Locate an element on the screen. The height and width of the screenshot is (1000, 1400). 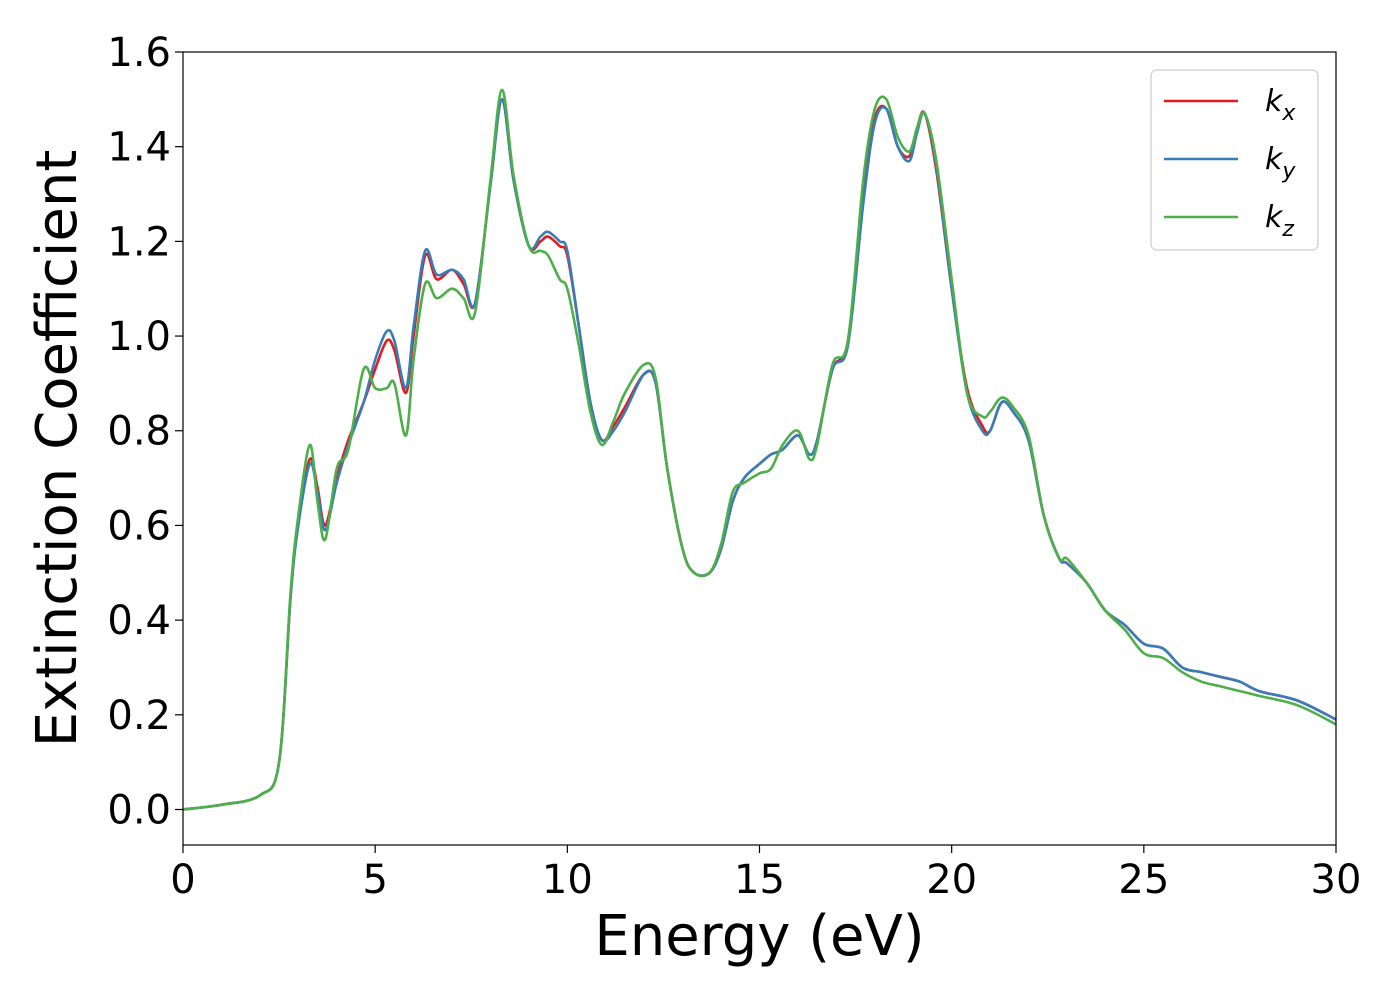
y-tick-label: 0.6 is located at coordinates (139, 526).